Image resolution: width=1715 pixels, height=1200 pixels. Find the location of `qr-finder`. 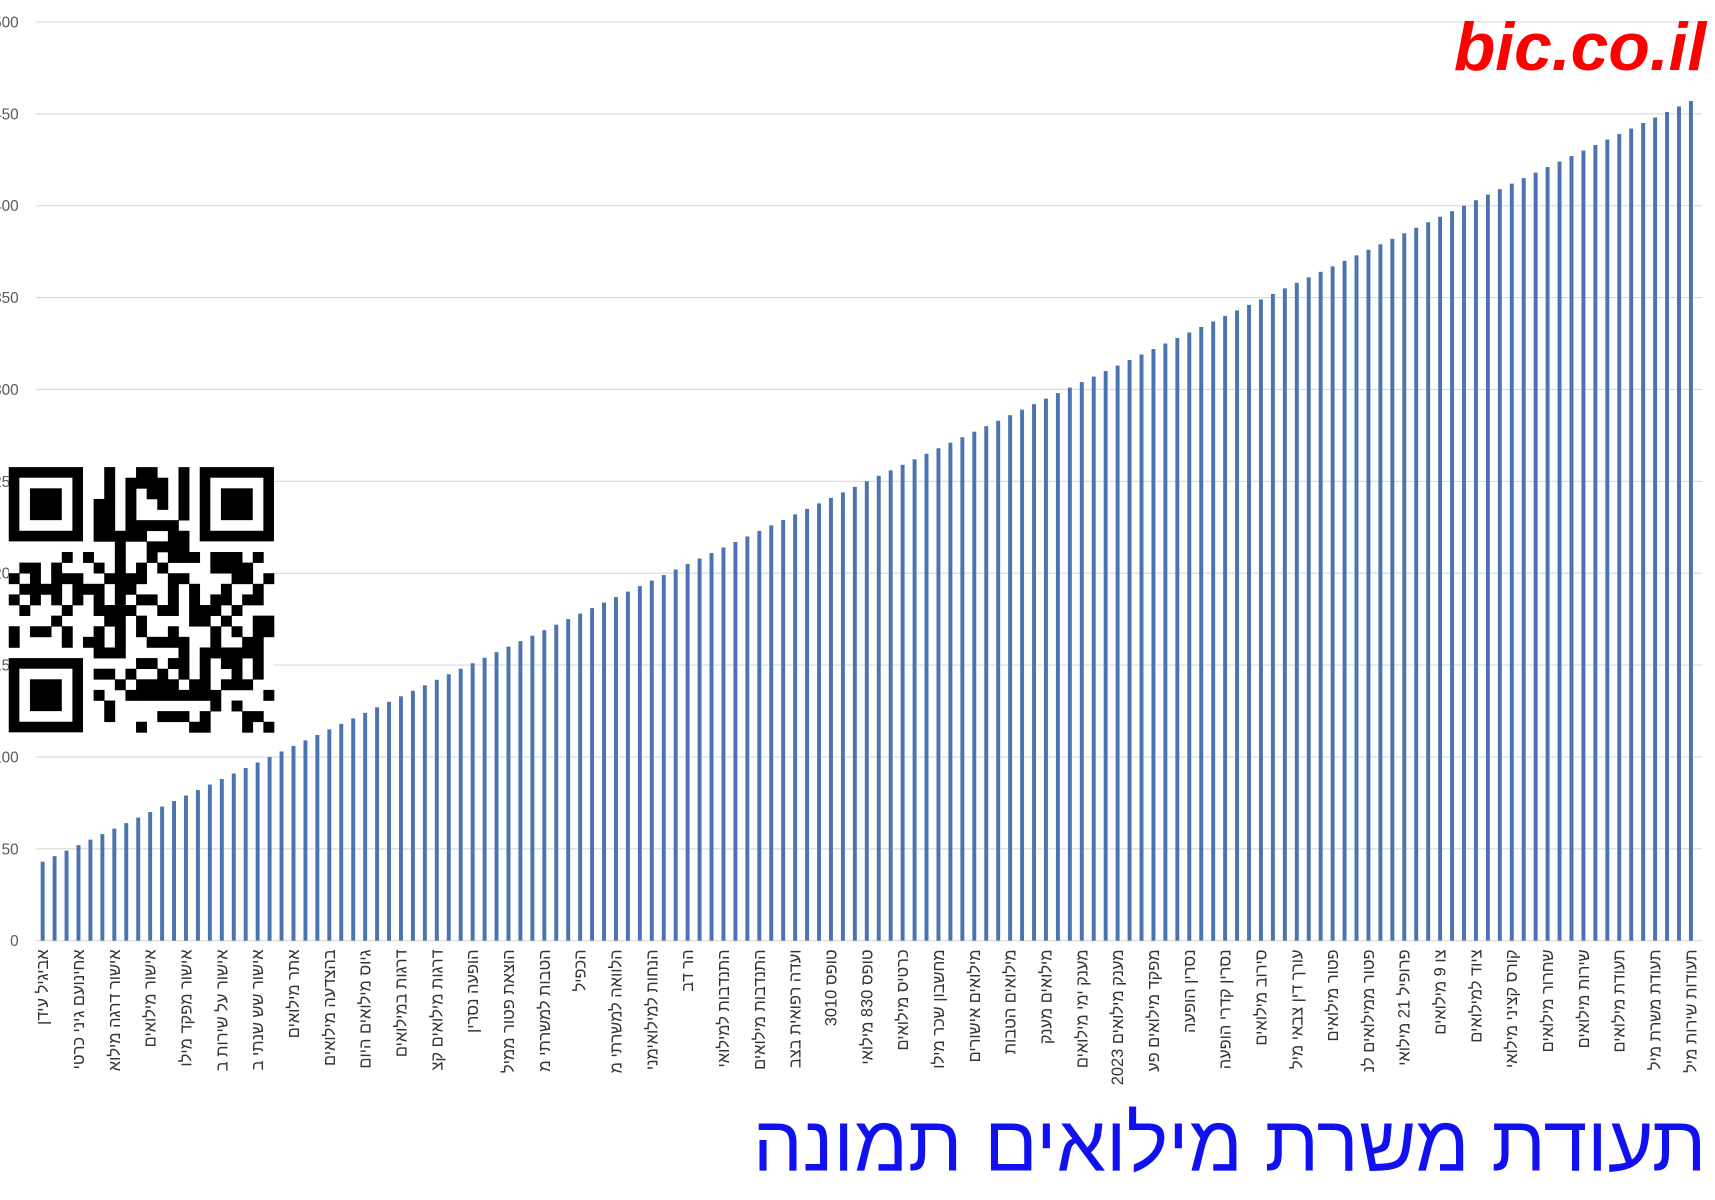

qr-finder is located at coordinates (45, 504).